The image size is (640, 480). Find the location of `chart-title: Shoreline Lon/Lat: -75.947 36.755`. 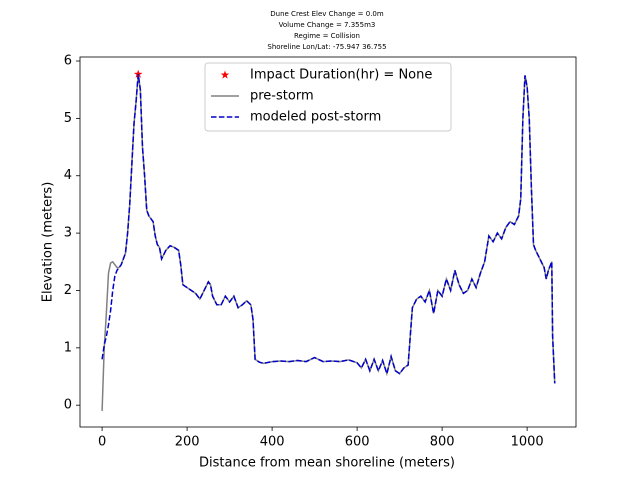

chart-title: Shoreline Lon/Lat: -75.947 36.755 is located at coordinates (326, 47).